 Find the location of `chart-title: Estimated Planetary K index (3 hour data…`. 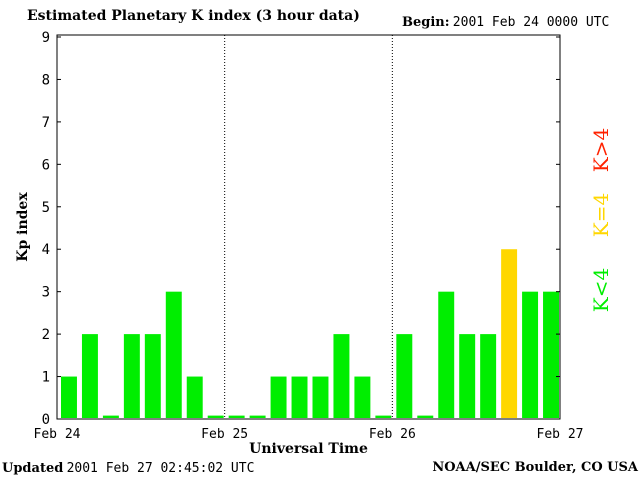

chart-title: Estimated Planetary K index (3 hour data… is located at coordinates (193, 16).